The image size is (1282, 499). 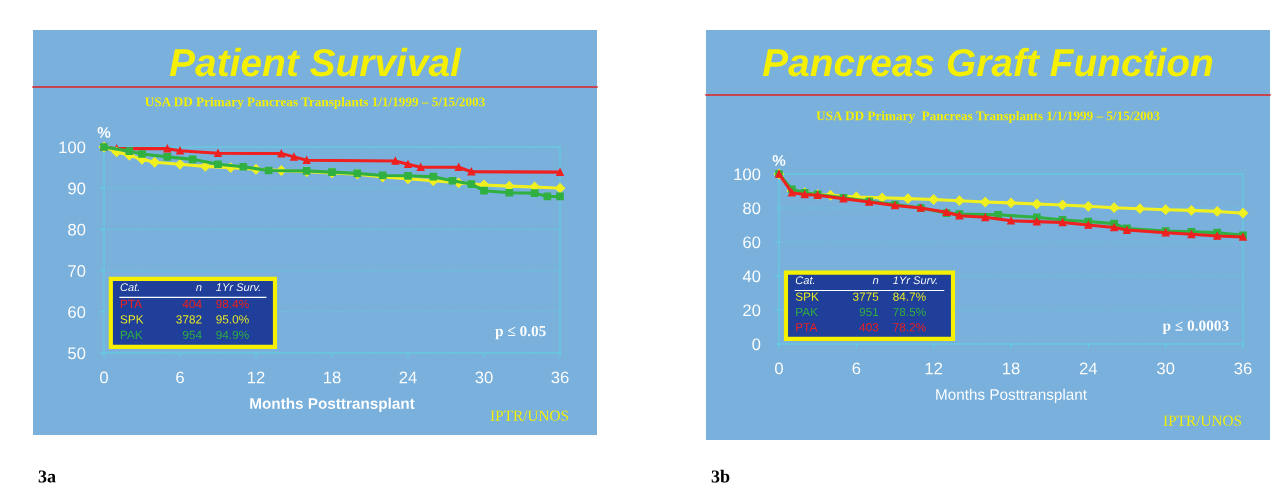 What do you see at coordinates (315, 62) in the screenshot?
I see `chart-title: Patient Survival` at bounding box center [315, 62].